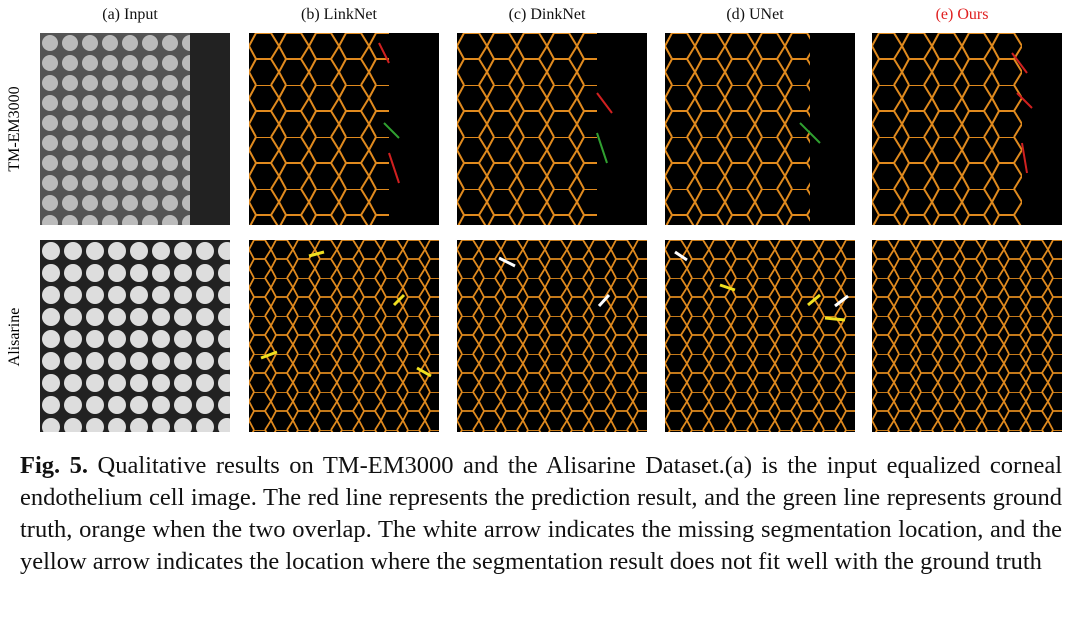 The width and height of the screenshot is (1080, 634). What do you see at coordinates (14, 337) in the screenshot?
I see `row-label: Alisarine` at bounding box center [14, 337].